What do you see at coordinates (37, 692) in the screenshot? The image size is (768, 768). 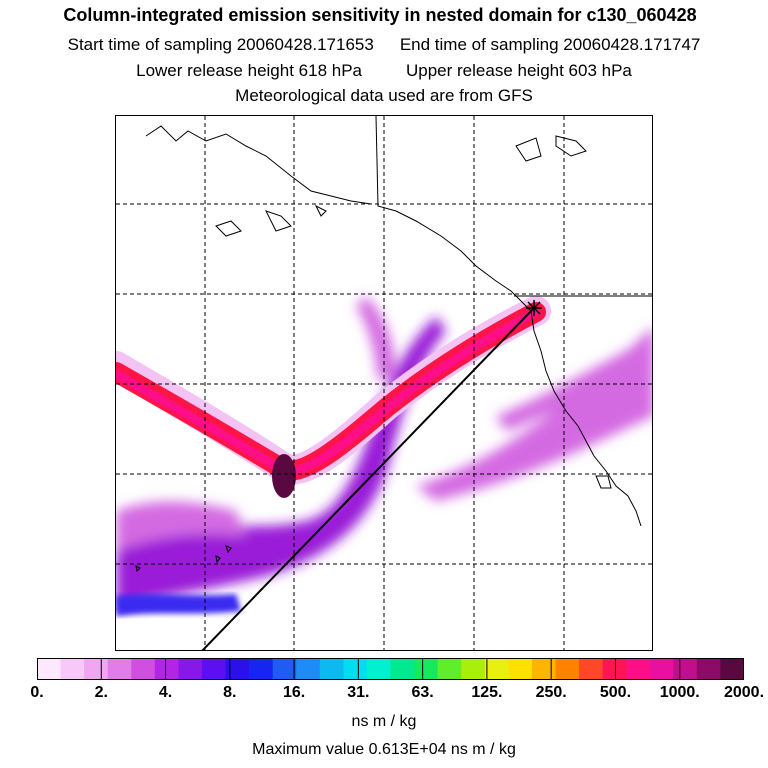 I see `colorbar-tick-label: 0.` at bounding box center [37, 692].